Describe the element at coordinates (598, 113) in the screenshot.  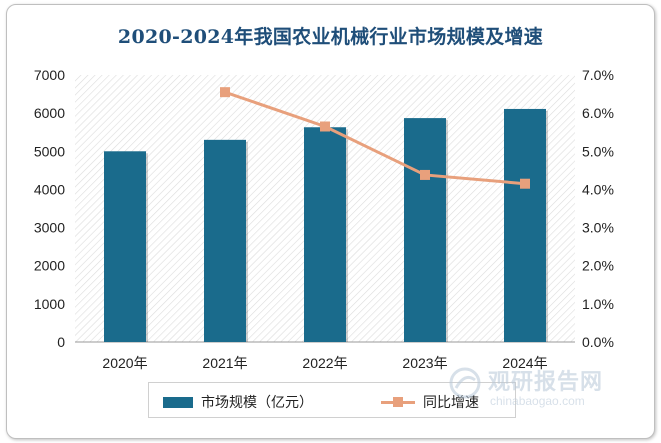
I see `right-tick-label: 6.0%` at that location.